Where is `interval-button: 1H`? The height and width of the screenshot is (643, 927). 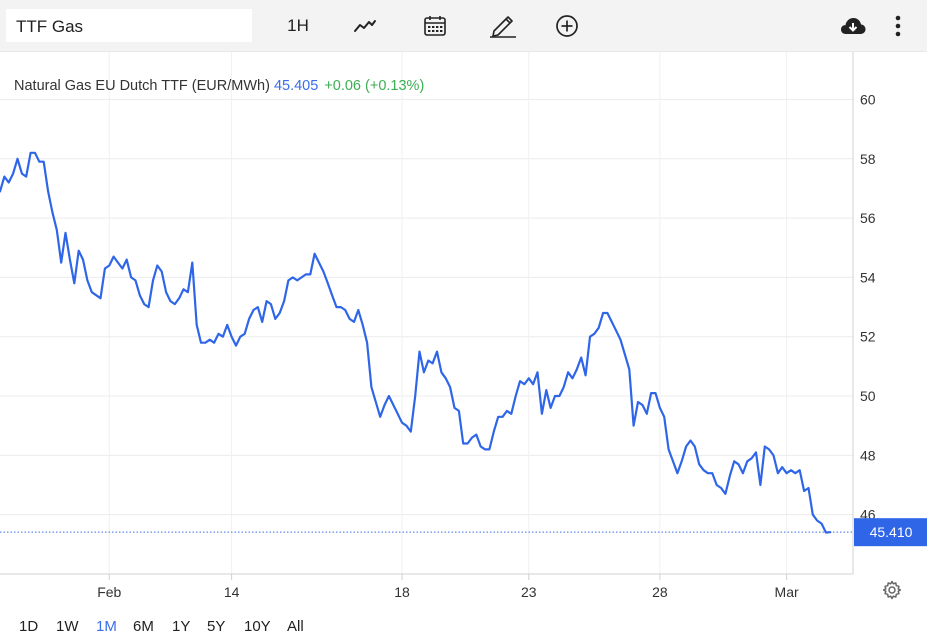 interval-button: 1H is located at coordinates (298, 25).